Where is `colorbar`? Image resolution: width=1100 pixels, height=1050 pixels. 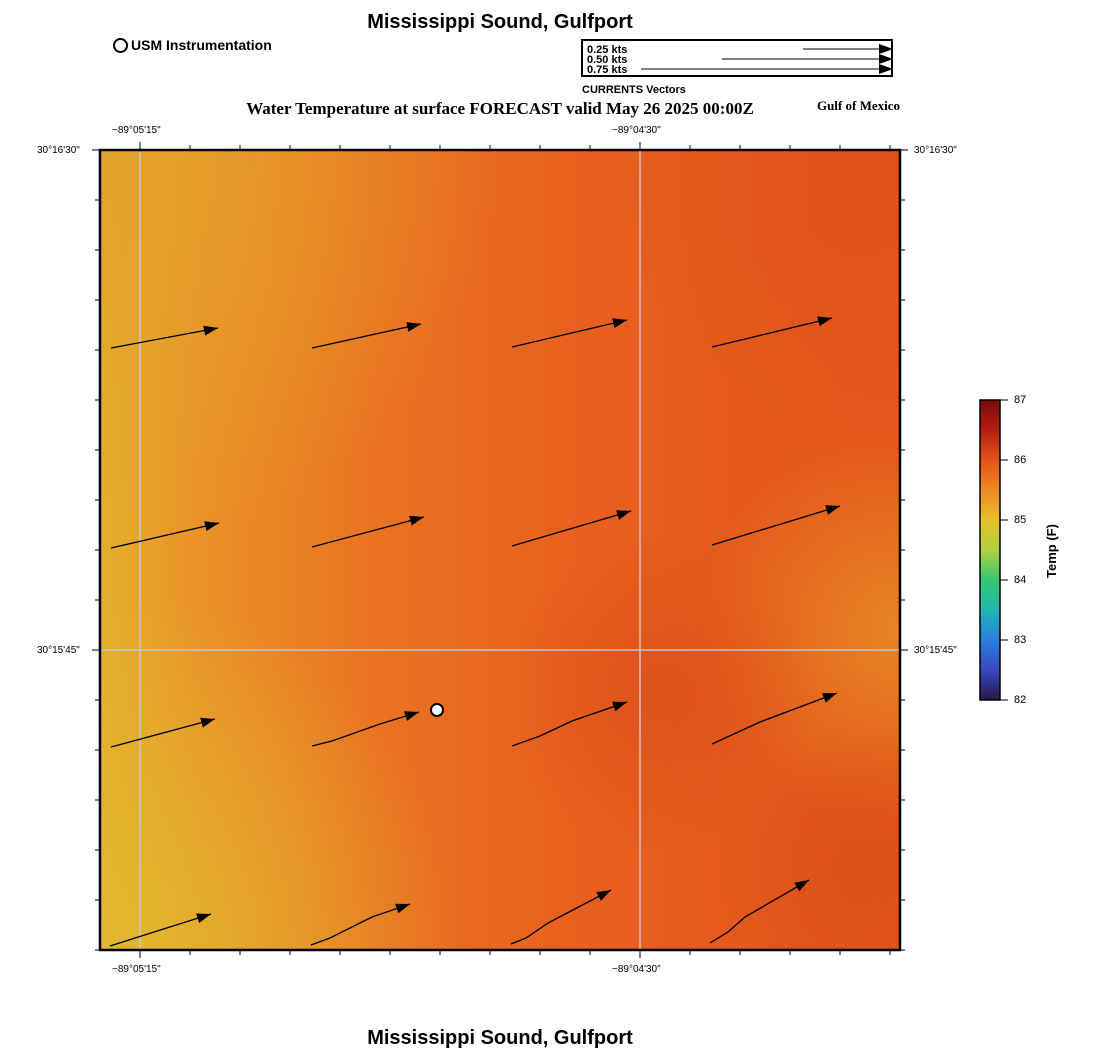
colorbar is located at coordinates (993, 550).